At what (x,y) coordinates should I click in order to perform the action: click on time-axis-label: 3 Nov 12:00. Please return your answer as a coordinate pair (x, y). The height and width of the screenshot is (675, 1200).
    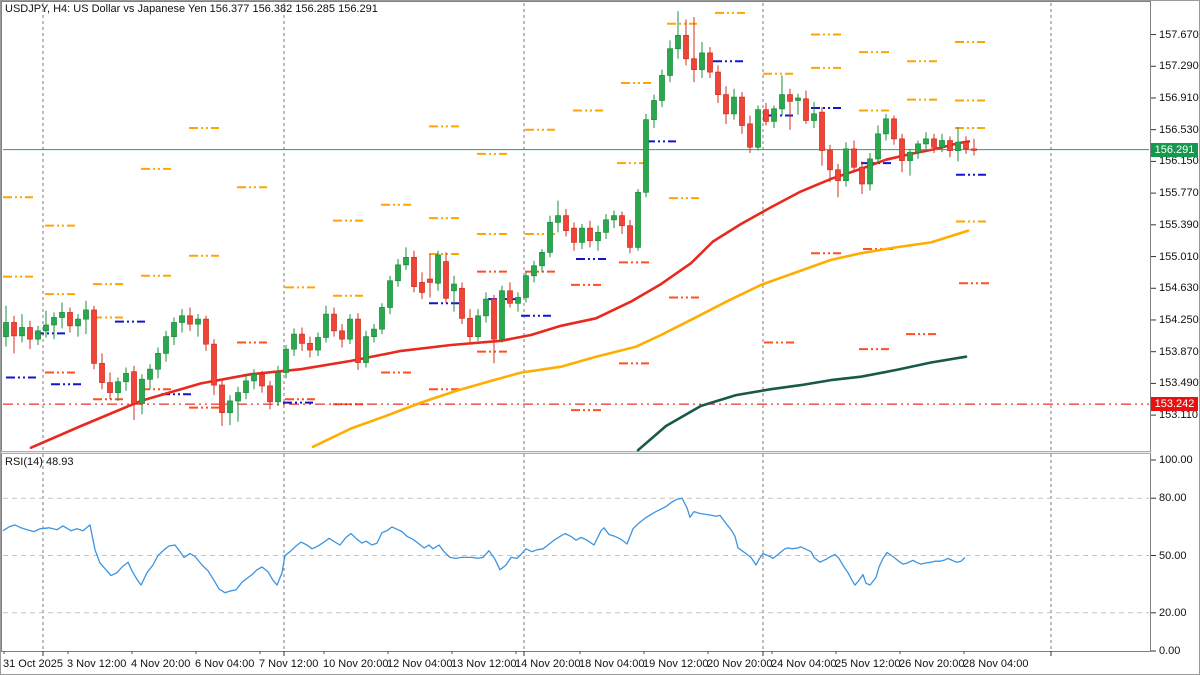
    Looking at the image, I should click on (97, 664).